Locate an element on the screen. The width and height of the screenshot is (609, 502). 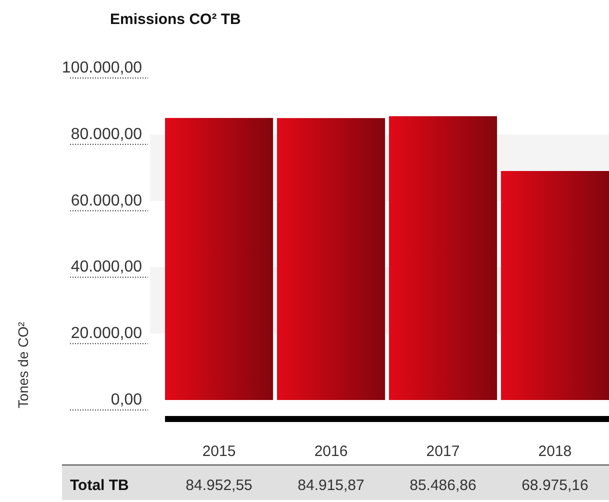
y-axis-title: Tones de CO² is located at coordinates (23, 364).